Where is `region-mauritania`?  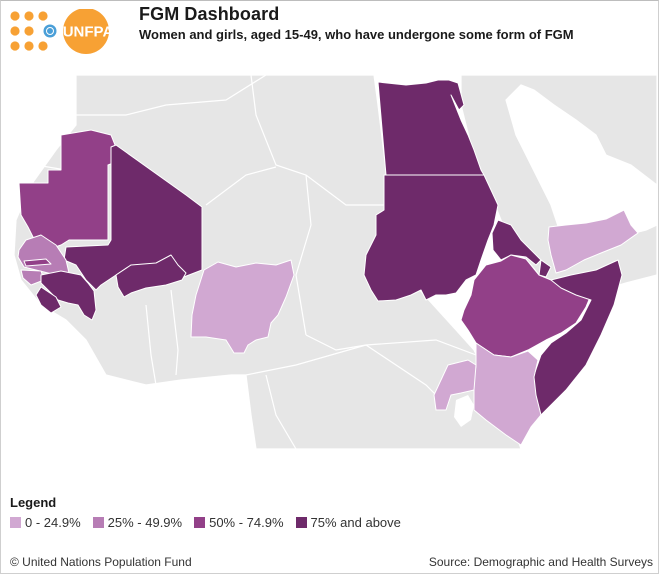
region-mauritania is located at coordinates (70, 190).